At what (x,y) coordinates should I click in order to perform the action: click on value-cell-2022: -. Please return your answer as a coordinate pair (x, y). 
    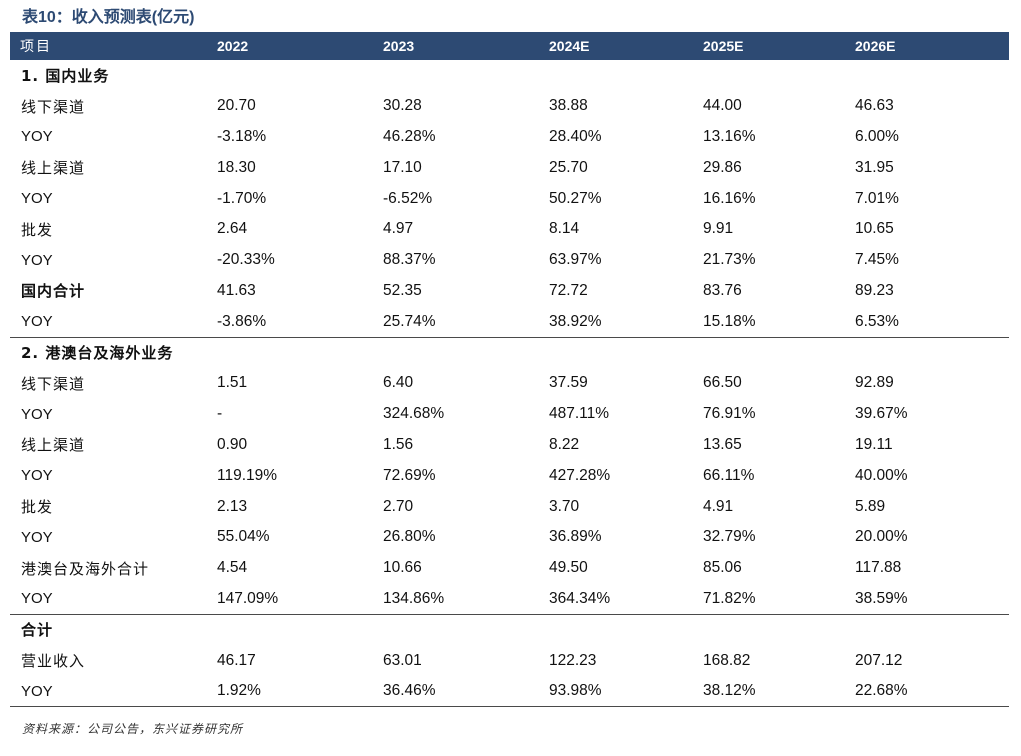
    Looking at the image, I should click on (220, 414).